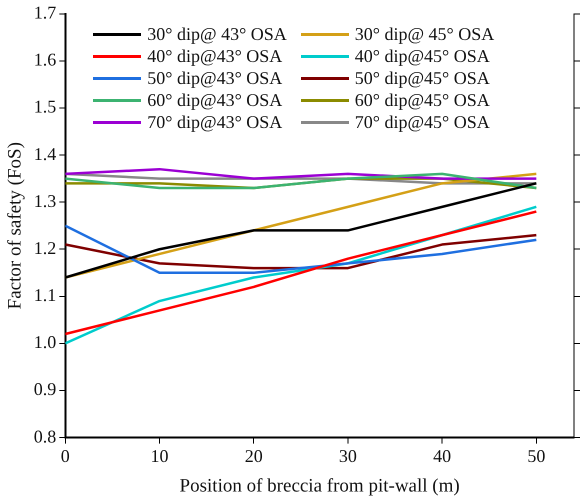  What do you see at coordinates (45, 295) in the screenshot?
I see `y-tick-label: 1.1` at bounding box center [45, 295].